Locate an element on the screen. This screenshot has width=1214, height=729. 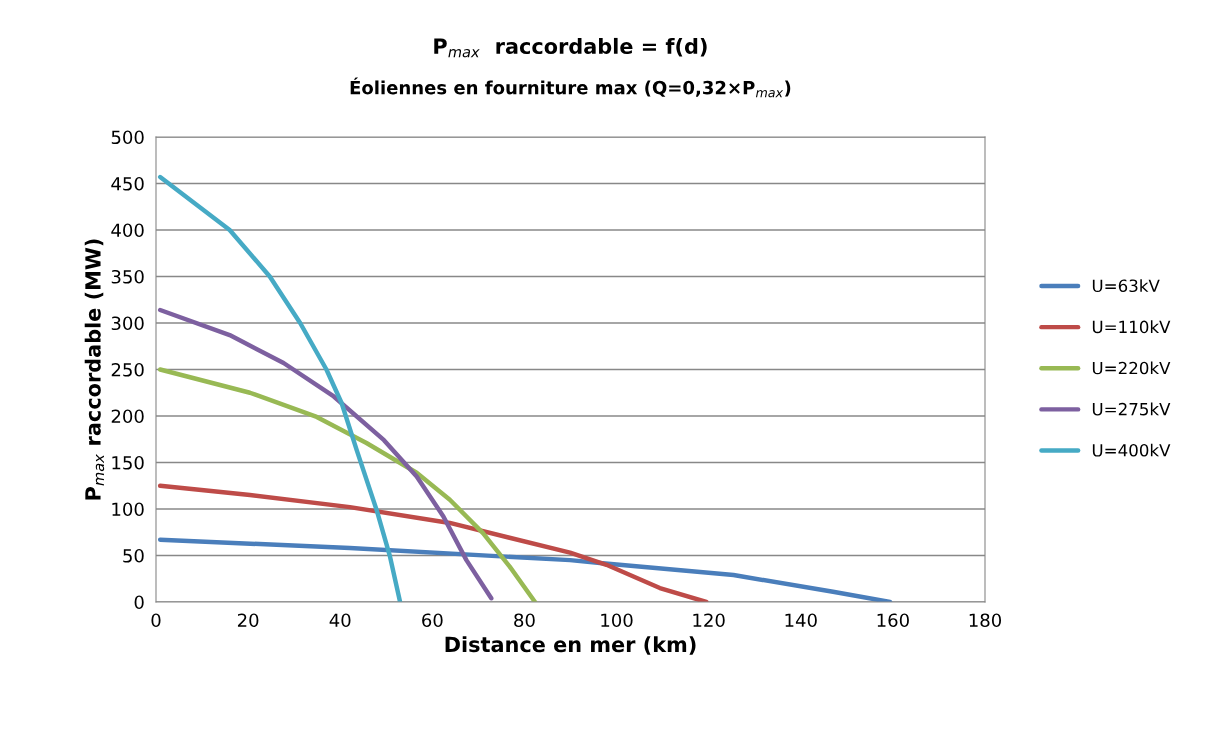
y-tick-label: 0 is located at coordinates (139, 602).